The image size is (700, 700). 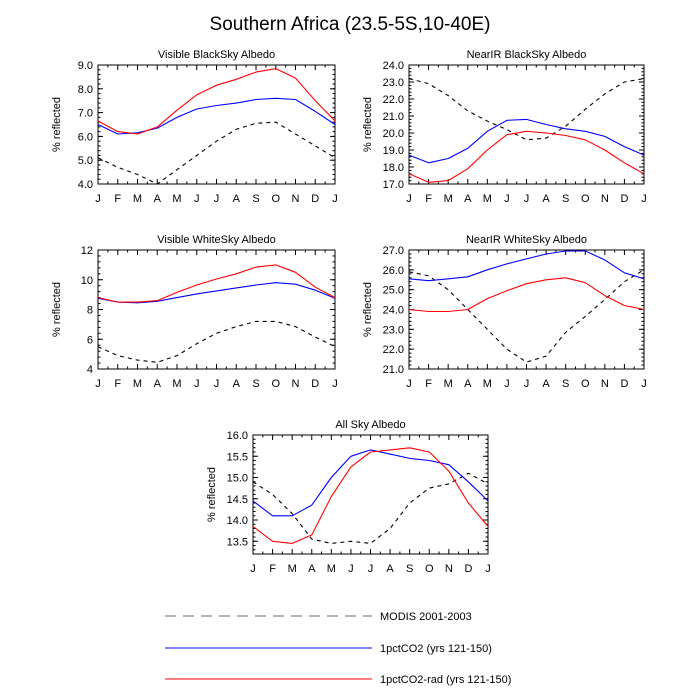 What do you see at coordinates (85, 90) in the screenshot?
I see `y-tick-label: 8.0` at bounding box center [85, 90].